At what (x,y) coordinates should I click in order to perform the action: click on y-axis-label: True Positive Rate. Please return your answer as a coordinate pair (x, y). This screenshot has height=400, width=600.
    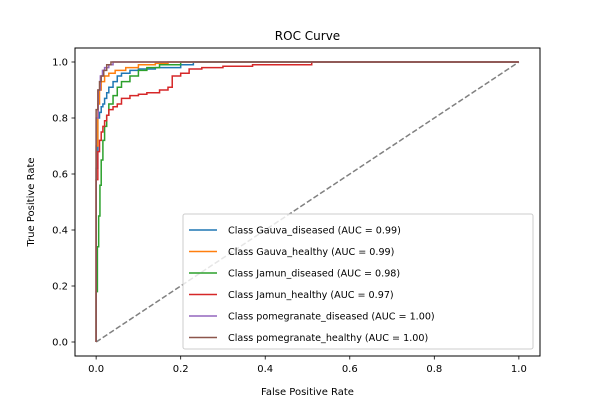
    Looking at the image, I should click on (31, 202).